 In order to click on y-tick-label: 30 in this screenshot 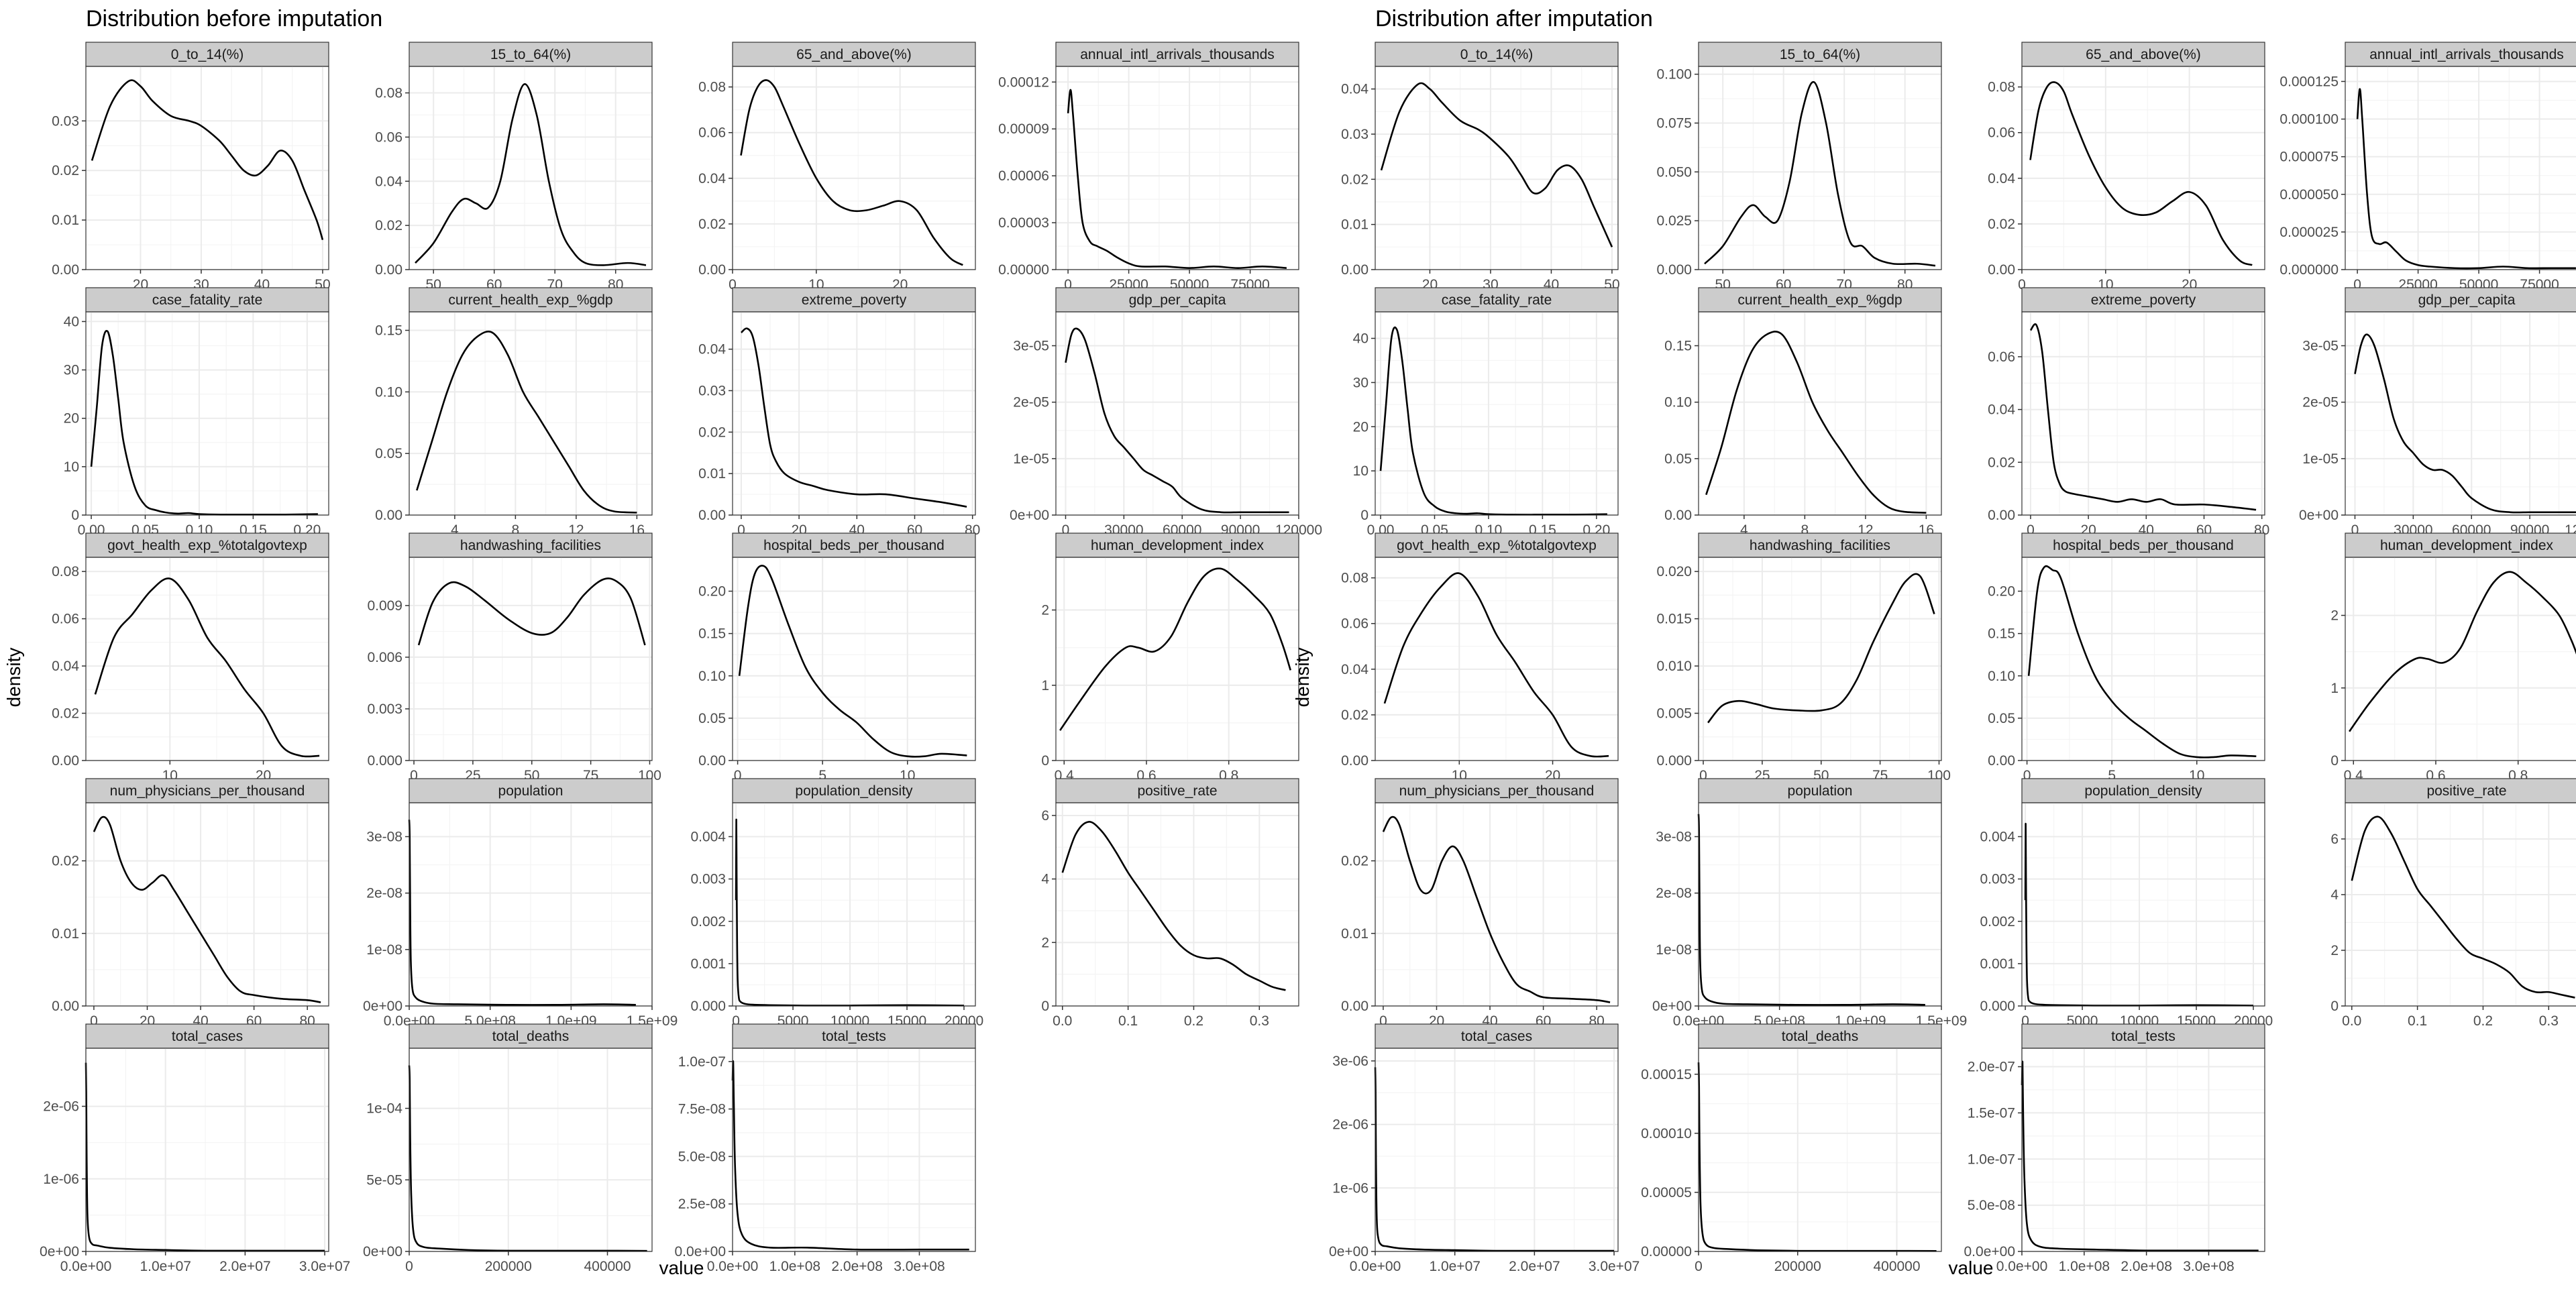, I will do `click(1360, 382)`.